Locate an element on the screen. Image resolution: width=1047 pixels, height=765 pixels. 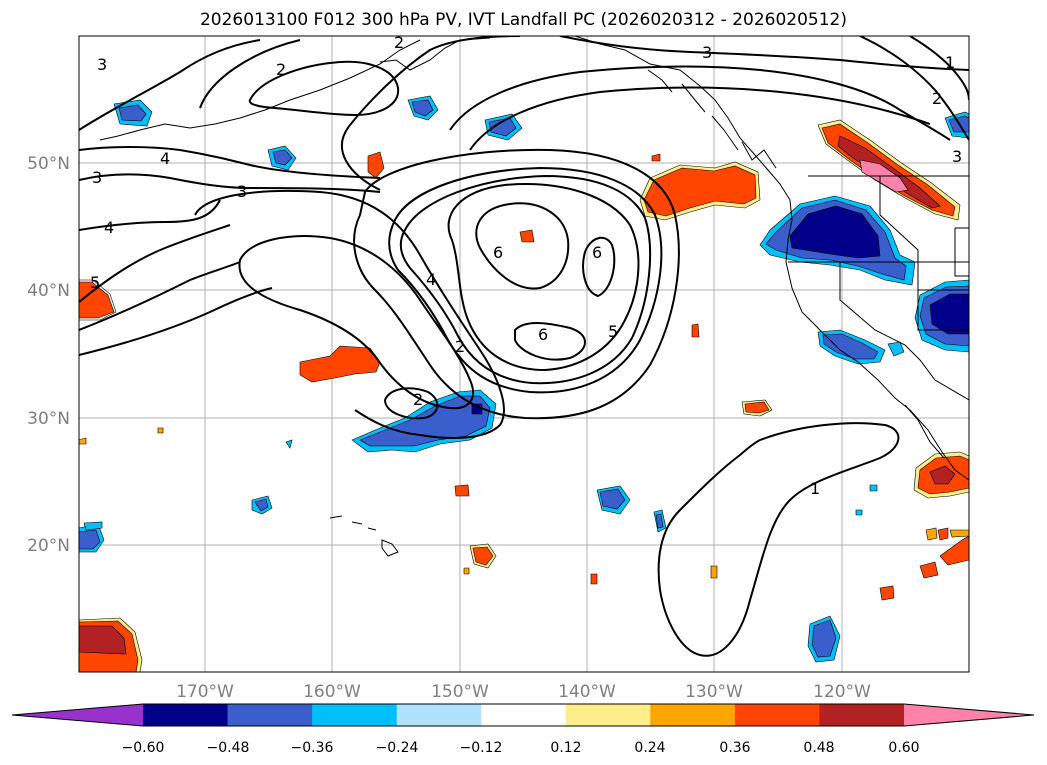
colorbar-tick-label: −0.60 is located at coordinates (143, 748).